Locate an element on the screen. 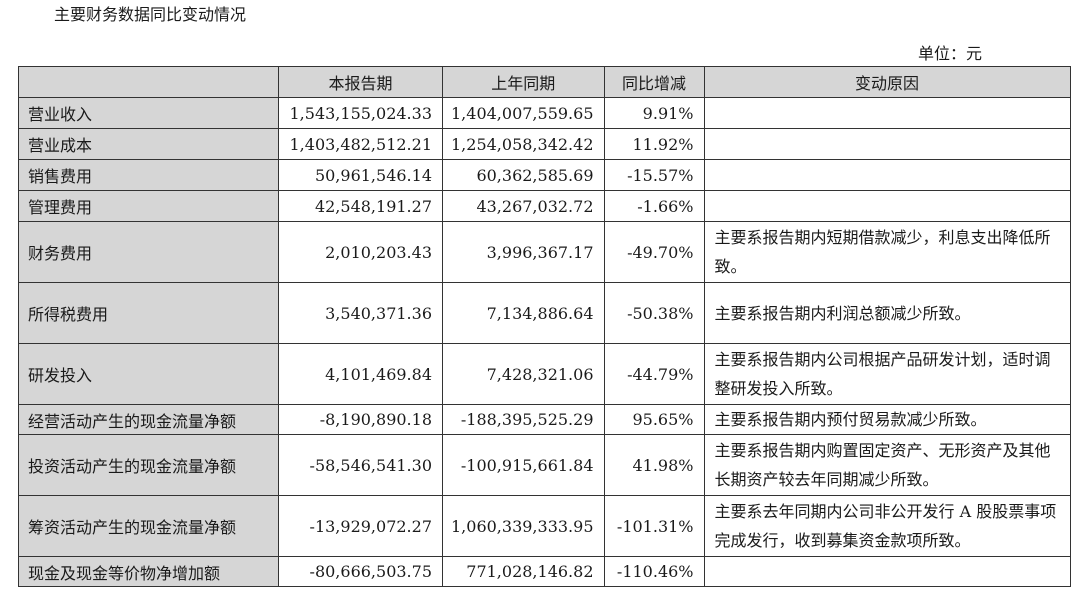 This screenshot has height=607, width=1080. unit-label: 单位：元 is located at coordinates (950, 53).